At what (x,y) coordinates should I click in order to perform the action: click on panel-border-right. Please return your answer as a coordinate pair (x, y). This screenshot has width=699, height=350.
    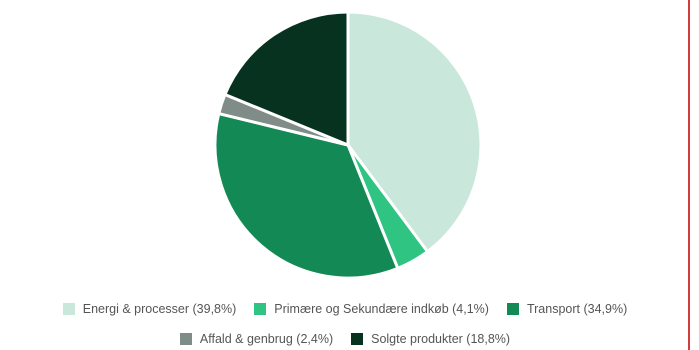
    Looking at the image, I should click on (689, 175).